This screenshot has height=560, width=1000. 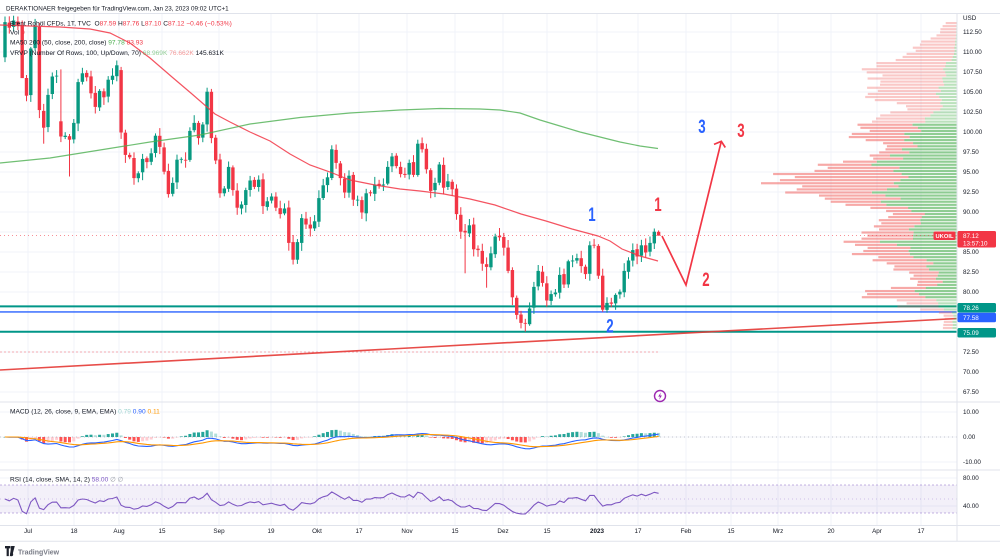 I want to click on svg-text: Dez, so click(x=502, y=531).